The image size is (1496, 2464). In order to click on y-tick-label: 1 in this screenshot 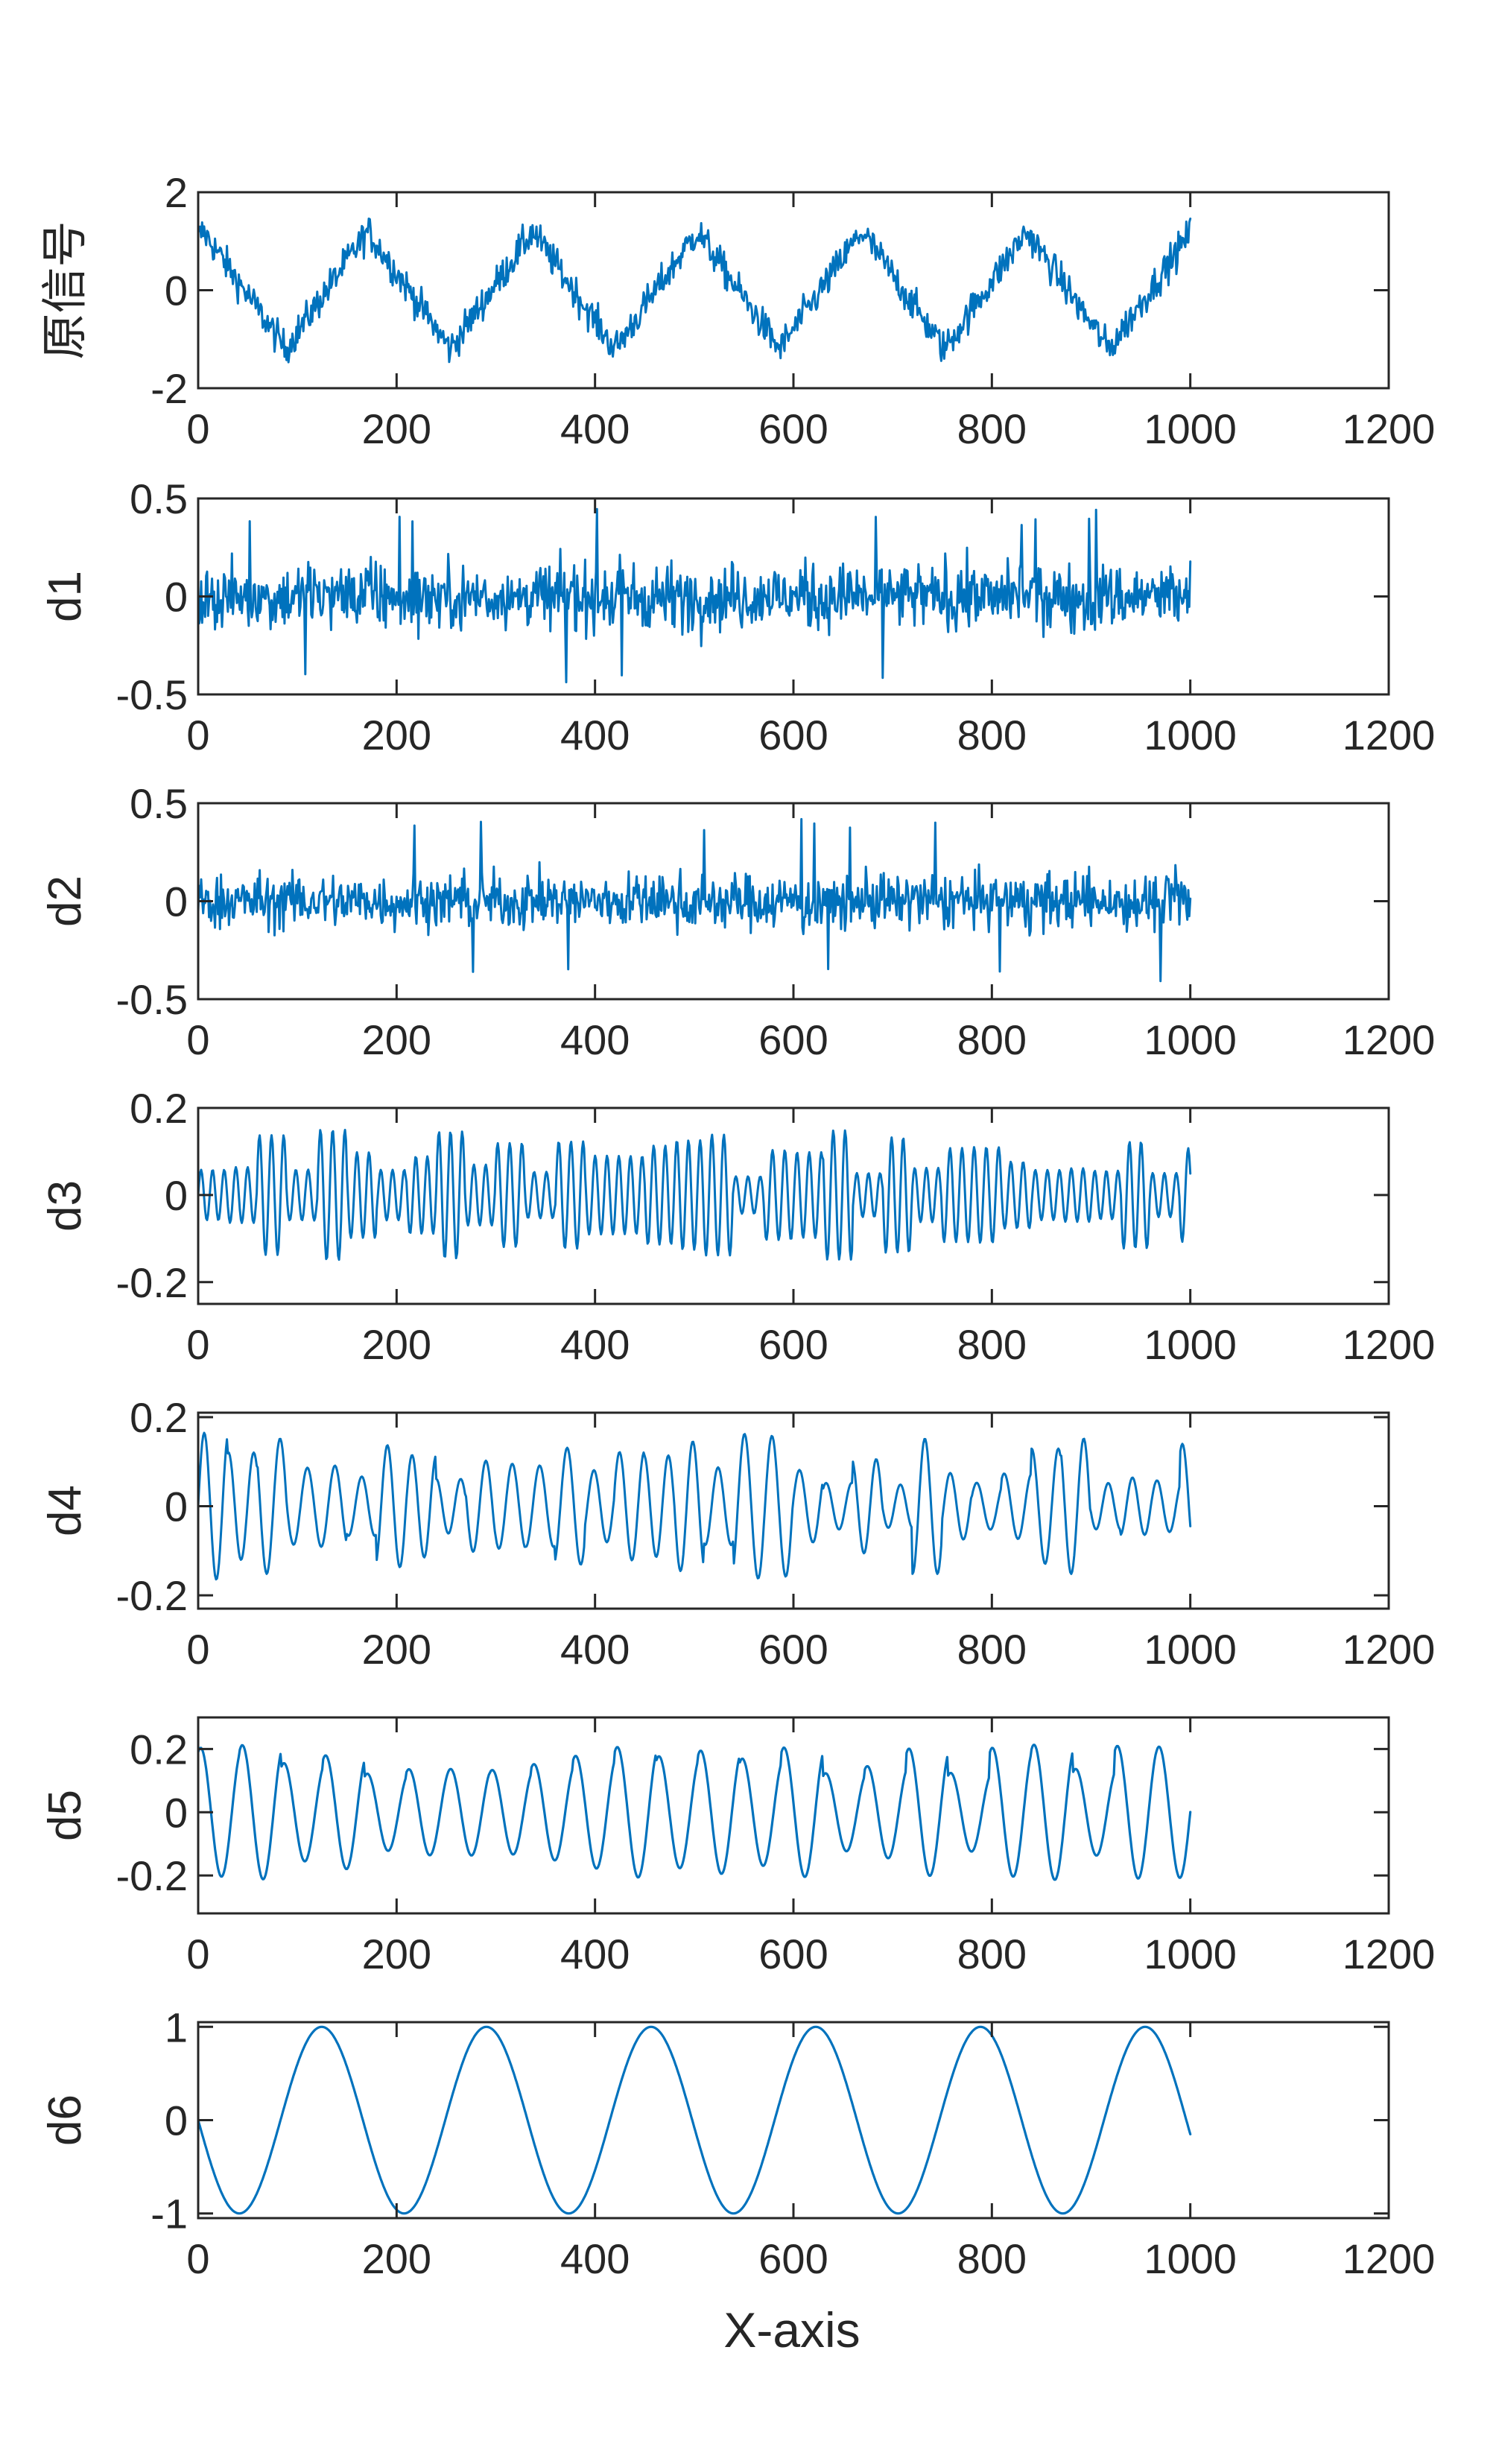, I will do `click(176, 2027)`.